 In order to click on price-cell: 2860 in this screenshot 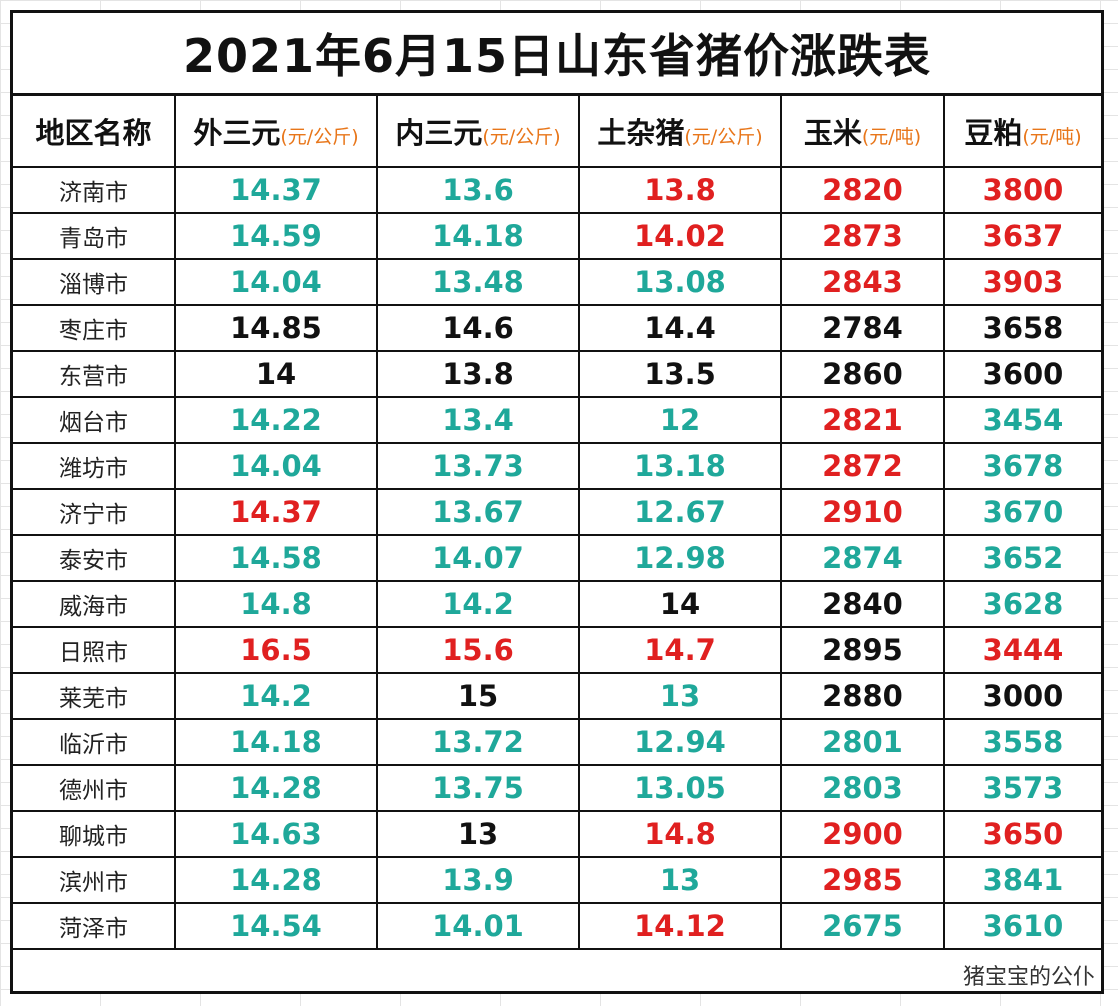, I will do `click(863, 374)`.